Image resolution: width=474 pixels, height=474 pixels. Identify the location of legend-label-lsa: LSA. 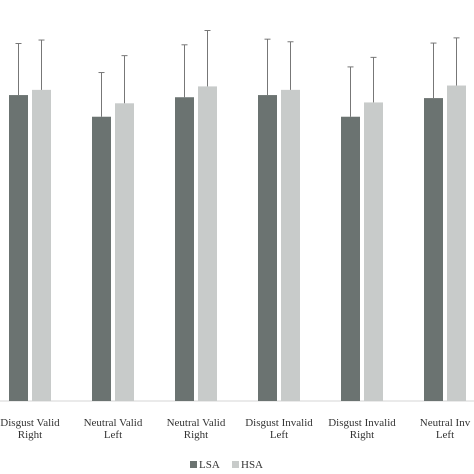
(209, 465).